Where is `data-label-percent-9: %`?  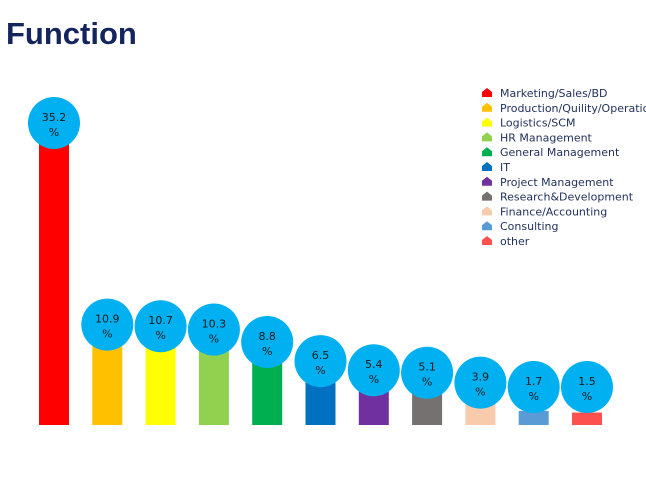 data-label-percent-9: % is located at coordinates (533, 396).